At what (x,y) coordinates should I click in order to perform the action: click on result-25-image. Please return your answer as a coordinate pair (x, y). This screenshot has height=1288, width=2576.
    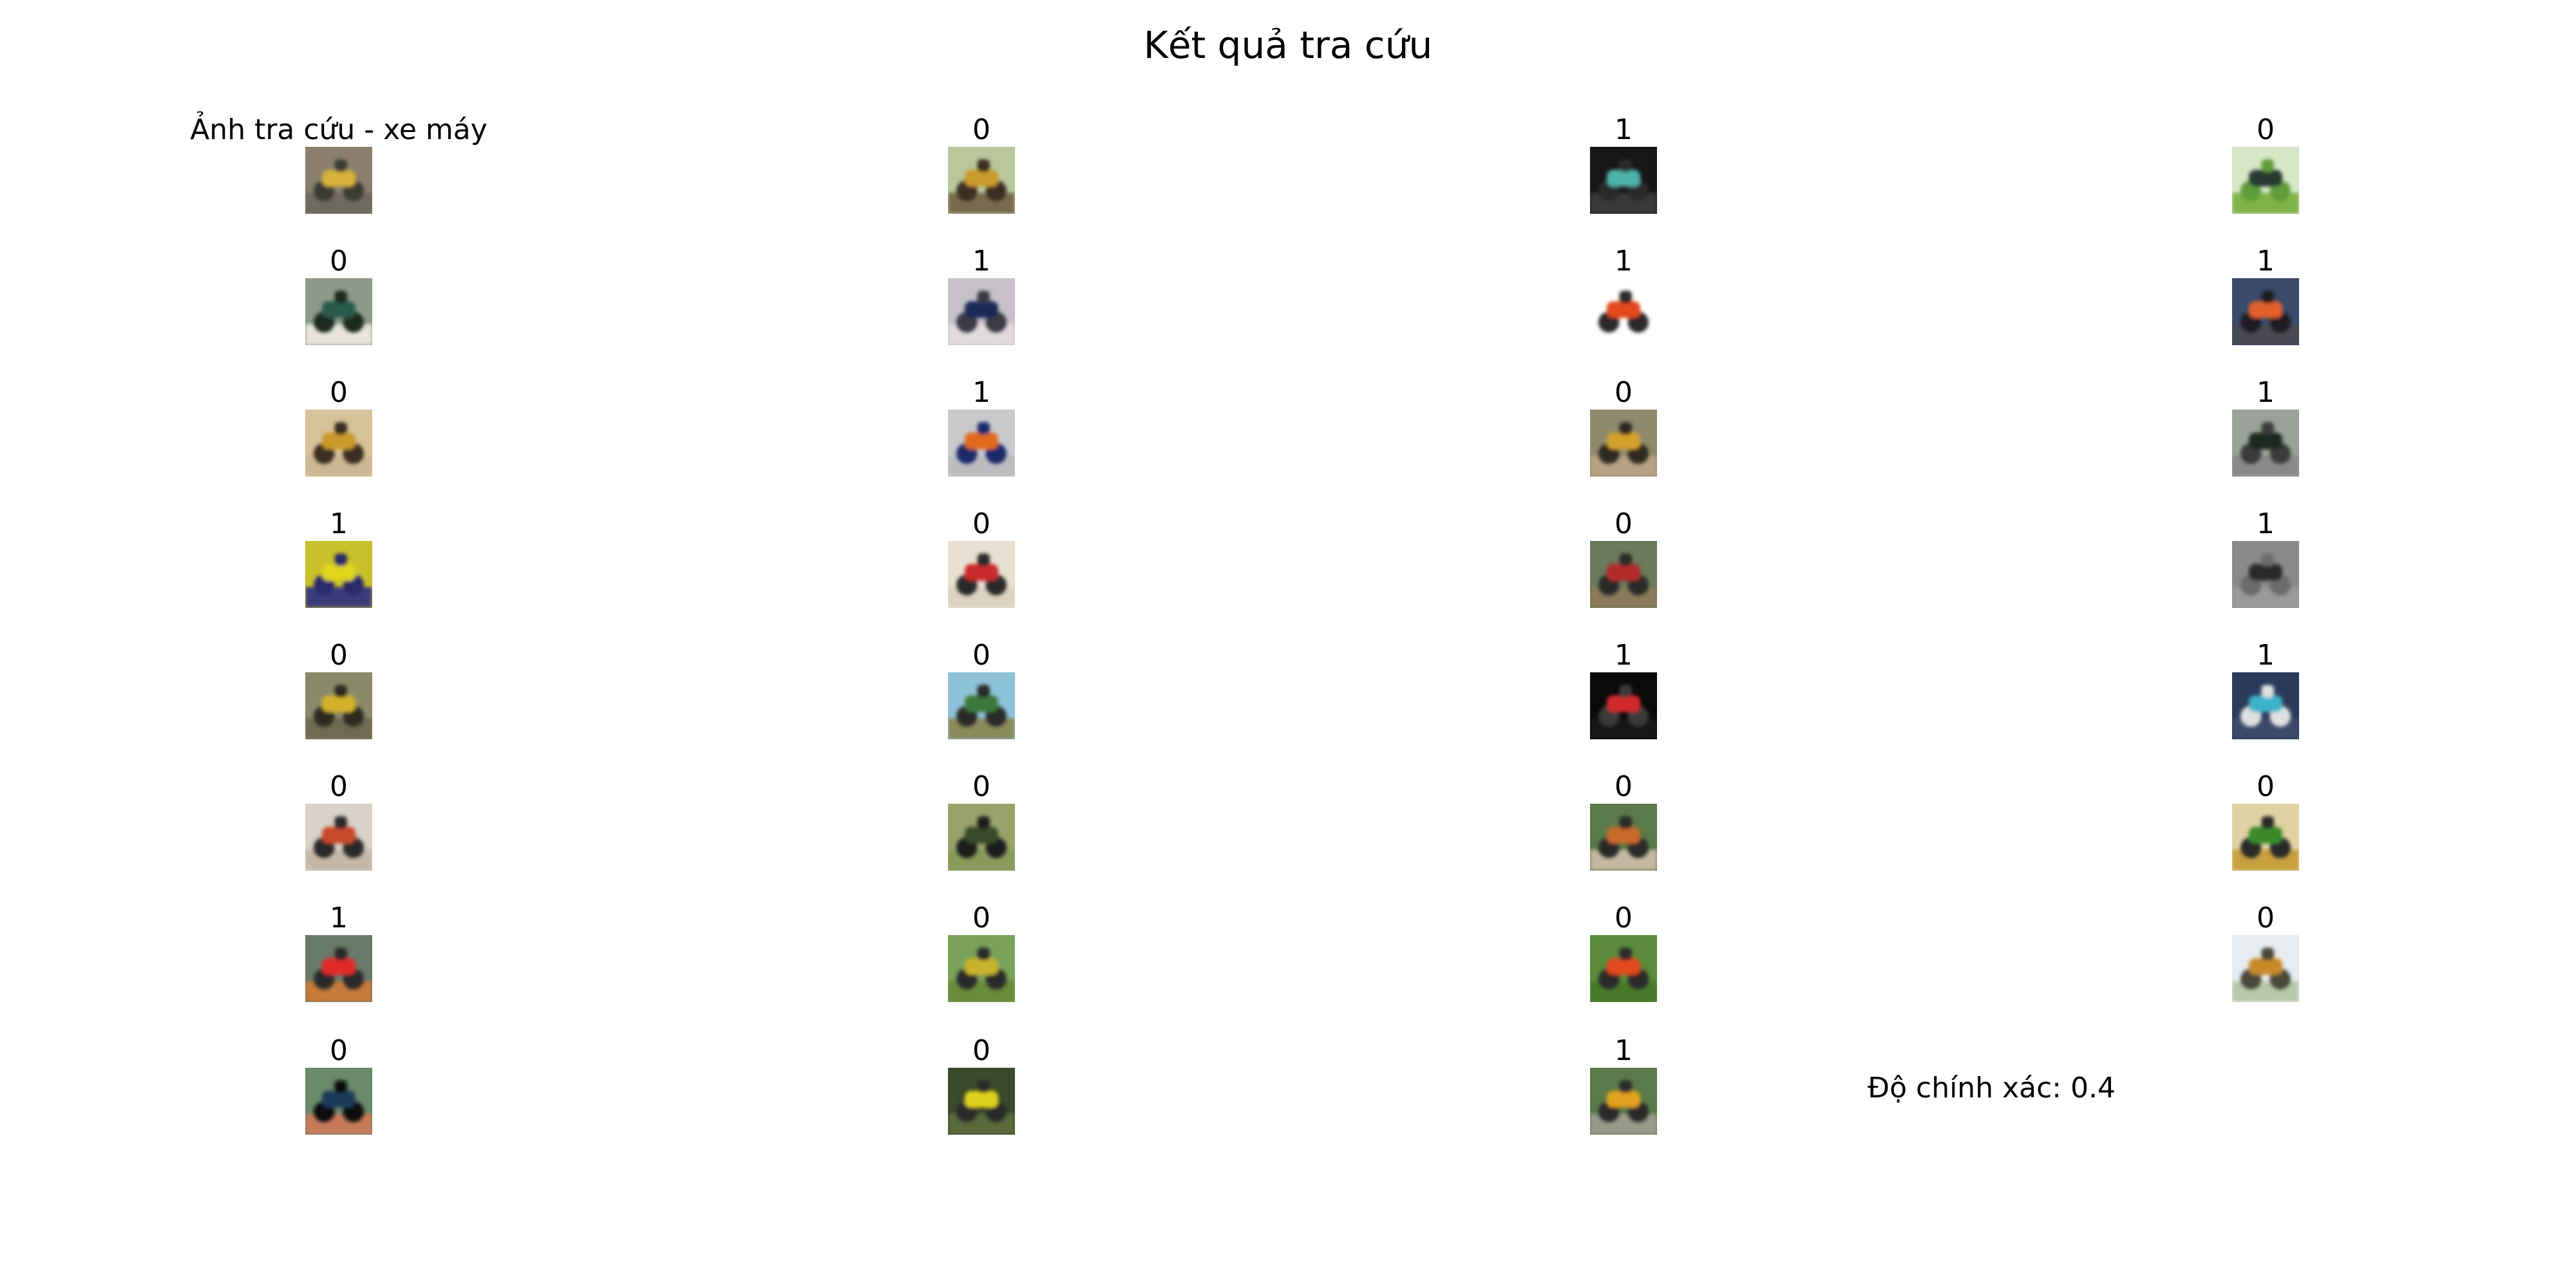
    Looking at the image, I should click on (981, 969).